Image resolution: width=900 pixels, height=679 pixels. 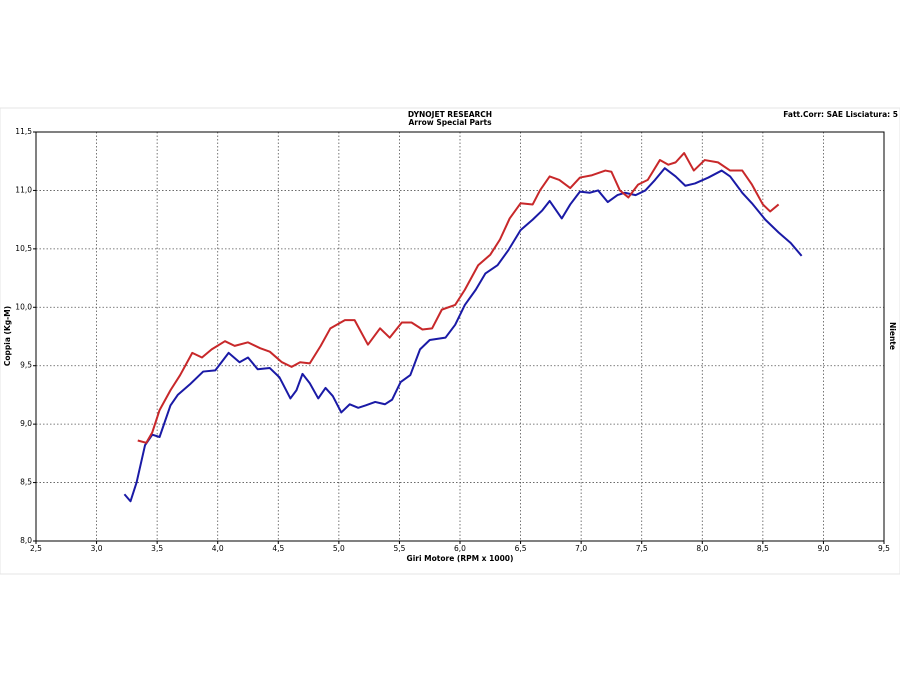 I want to click on x-tick-label: 8,0, so click(x=702, y=548).